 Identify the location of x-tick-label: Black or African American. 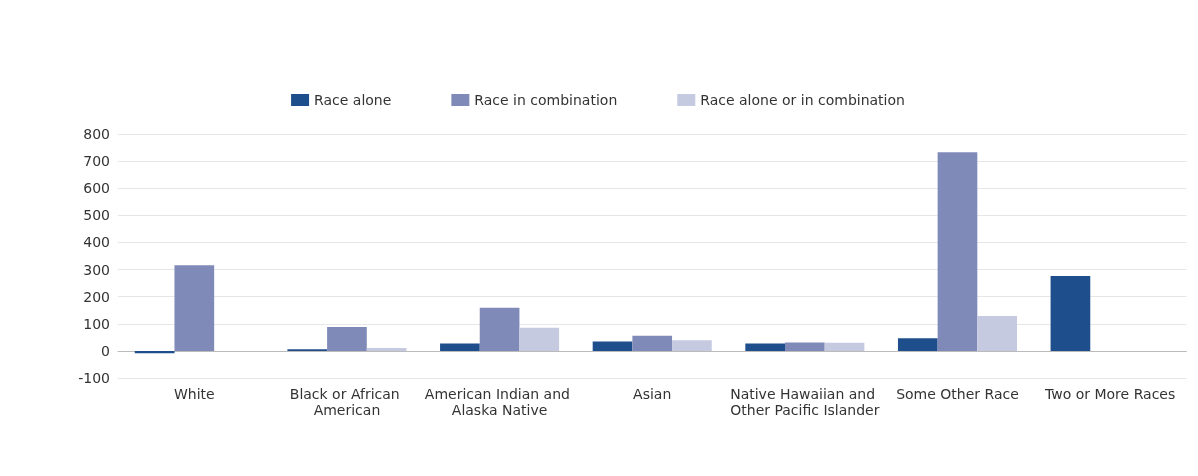
(347, 402).